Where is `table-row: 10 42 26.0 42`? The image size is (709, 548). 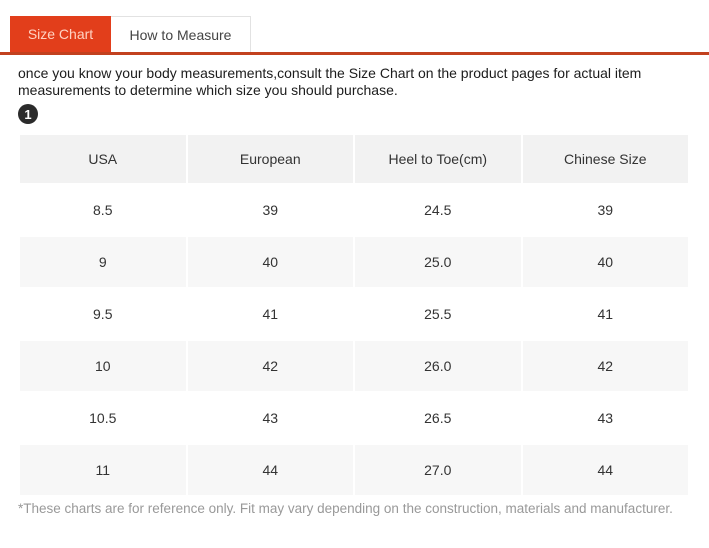 table-row: 10 42 26.0 42 is located at coordinates (354, 366).